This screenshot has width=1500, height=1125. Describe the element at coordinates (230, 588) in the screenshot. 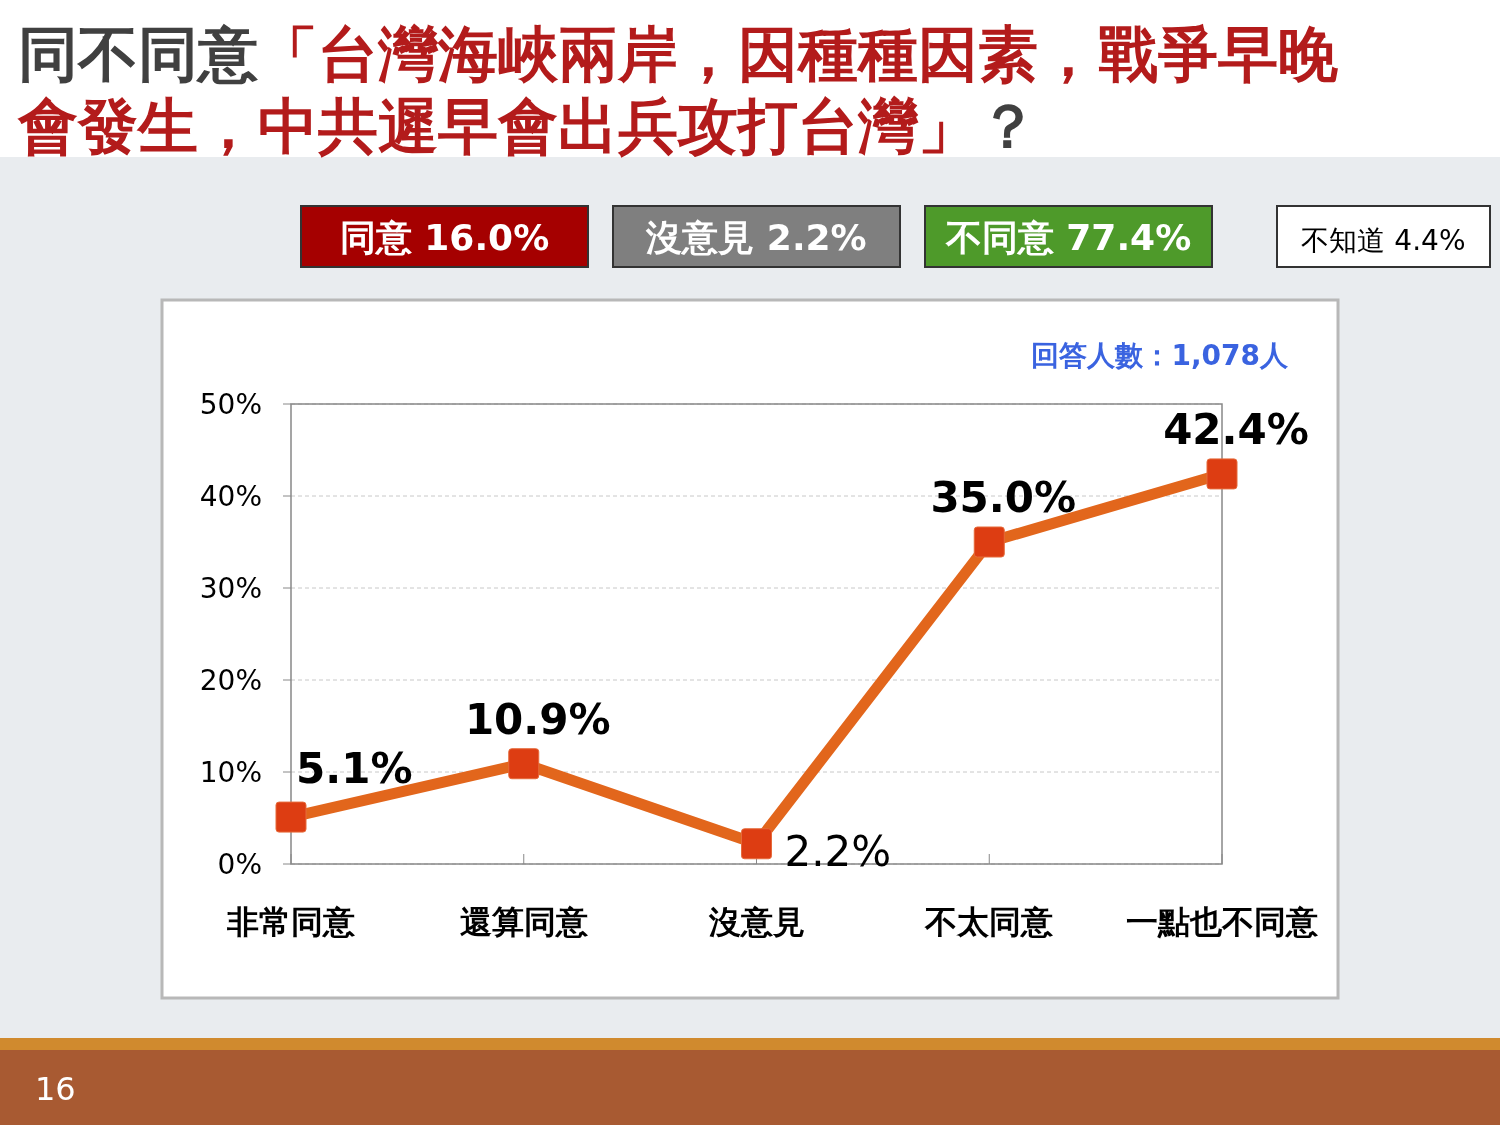

I see `y-tick-label: 30%` at that location.